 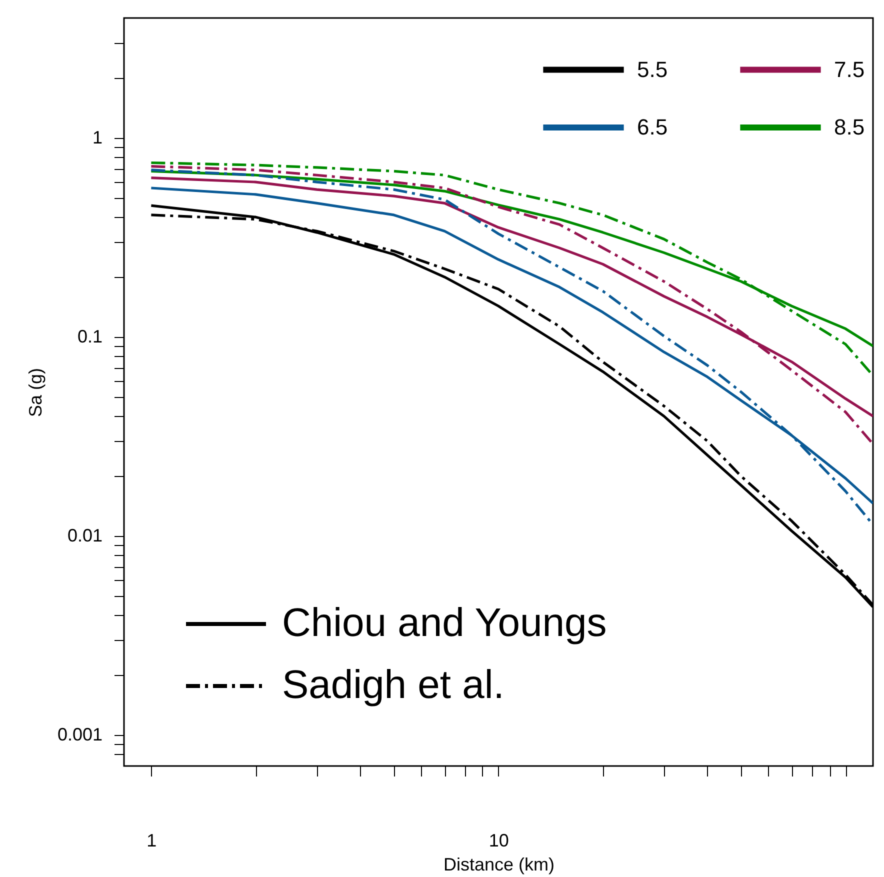 I want to click on y-tick-label: 1, so click(x=97, y=137).